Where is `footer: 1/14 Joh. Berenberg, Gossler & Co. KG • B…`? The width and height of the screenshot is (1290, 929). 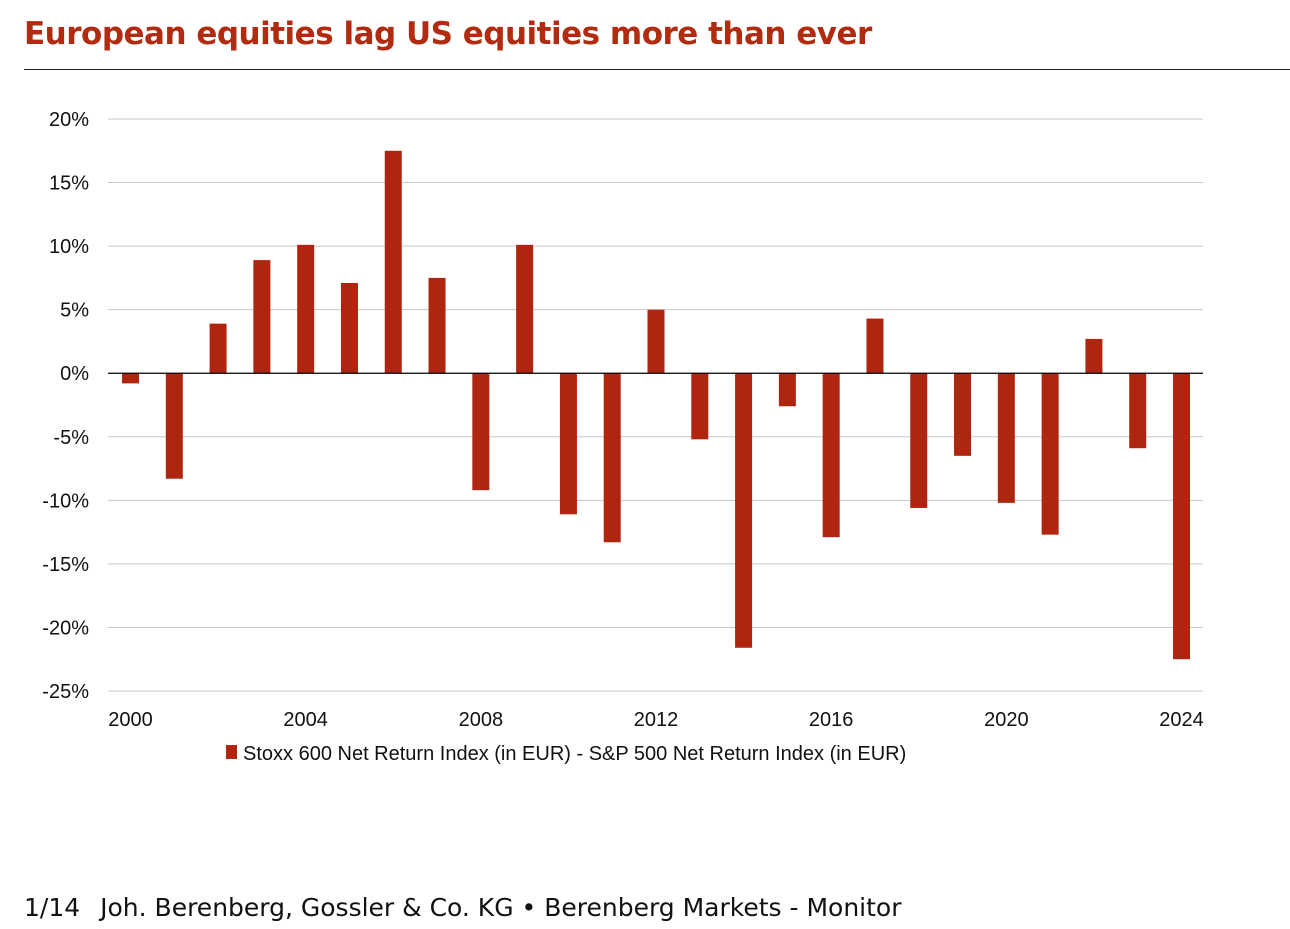
footer: 1/14 Joh. Berenberg, Gossler & Co. KG • B… is located at coordinates (463, 907).